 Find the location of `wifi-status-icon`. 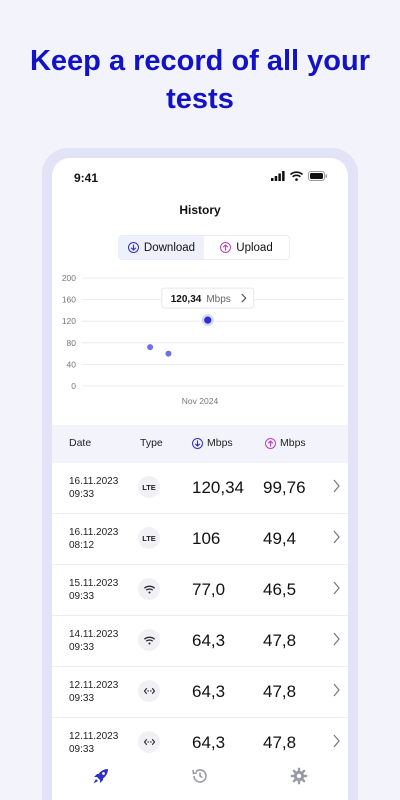

wifi-status-icon is located at coordinates (296, 176).